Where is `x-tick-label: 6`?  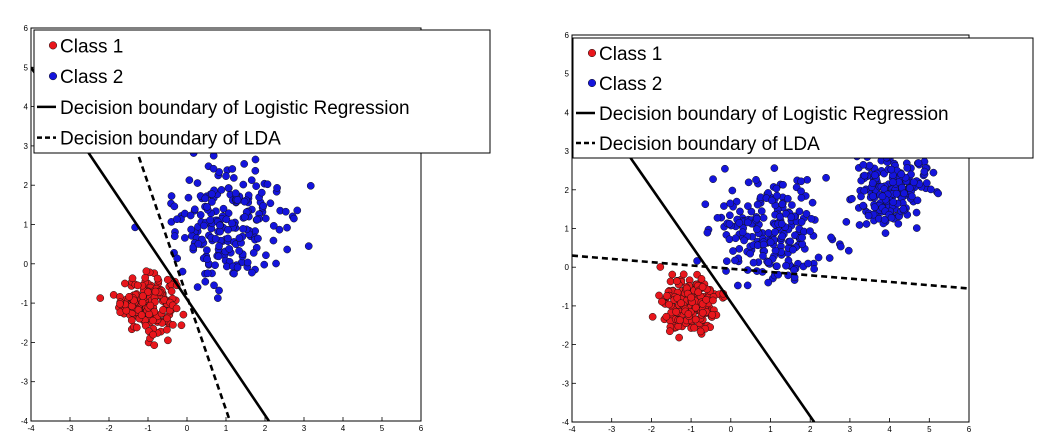
x-tick-label: 6 is located at coordinates (969, 429).